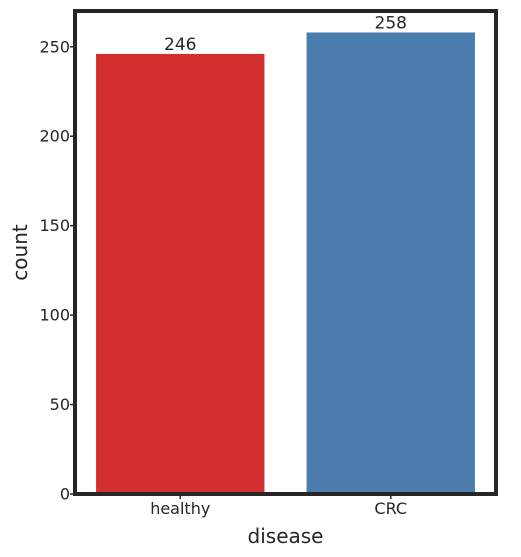  I want to click on y-tick-label: 50, so click(60, 404).